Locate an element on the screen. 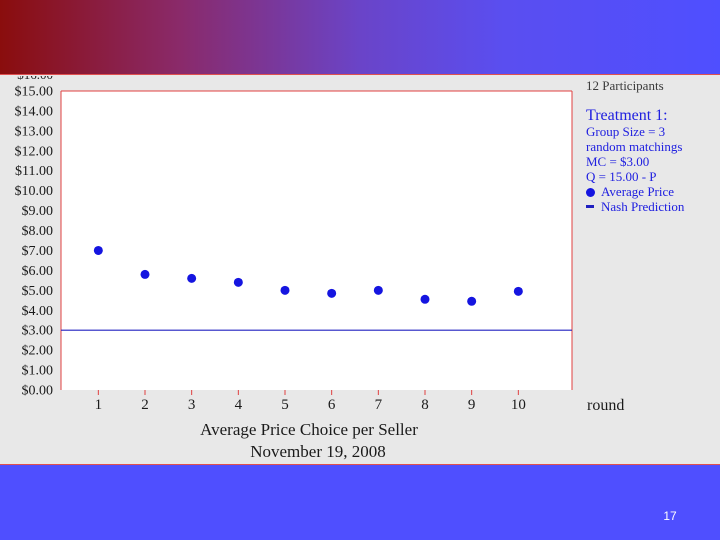 This screenshot has width=720, height=540. x-tick-label: 1 is located at coordinates (99, 405).